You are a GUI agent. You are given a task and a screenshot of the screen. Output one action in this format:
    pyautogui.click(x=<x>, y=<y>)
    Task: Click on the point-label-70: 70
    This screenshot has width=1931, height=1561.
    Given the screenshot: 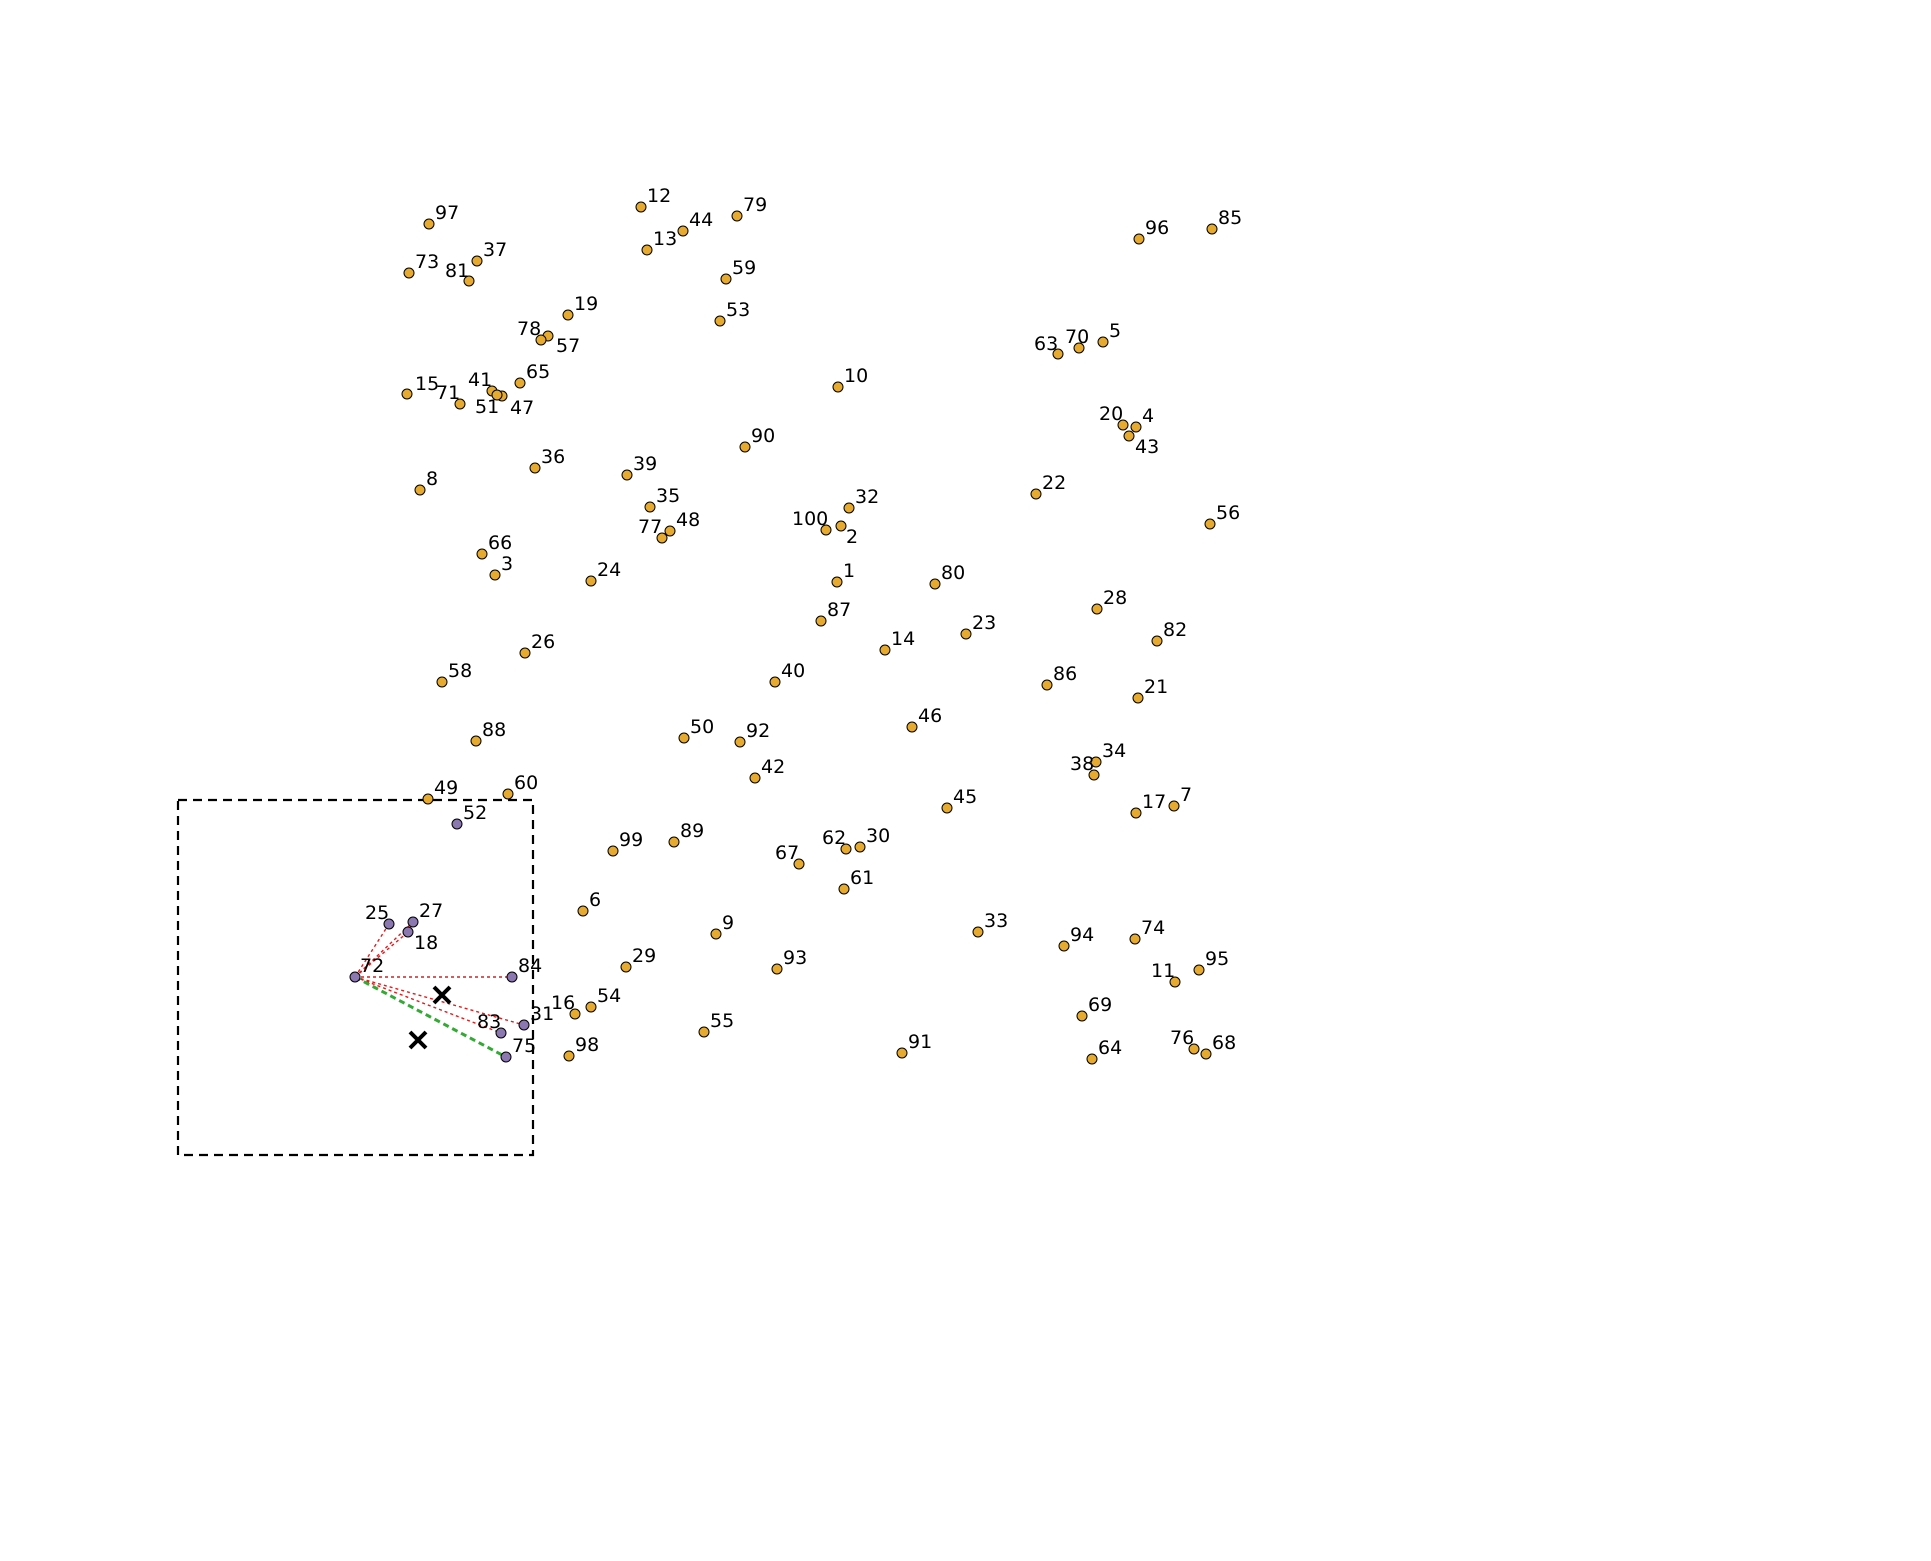 What is the action you would take?
    pyautogui.click(x=1077, y=337)
    